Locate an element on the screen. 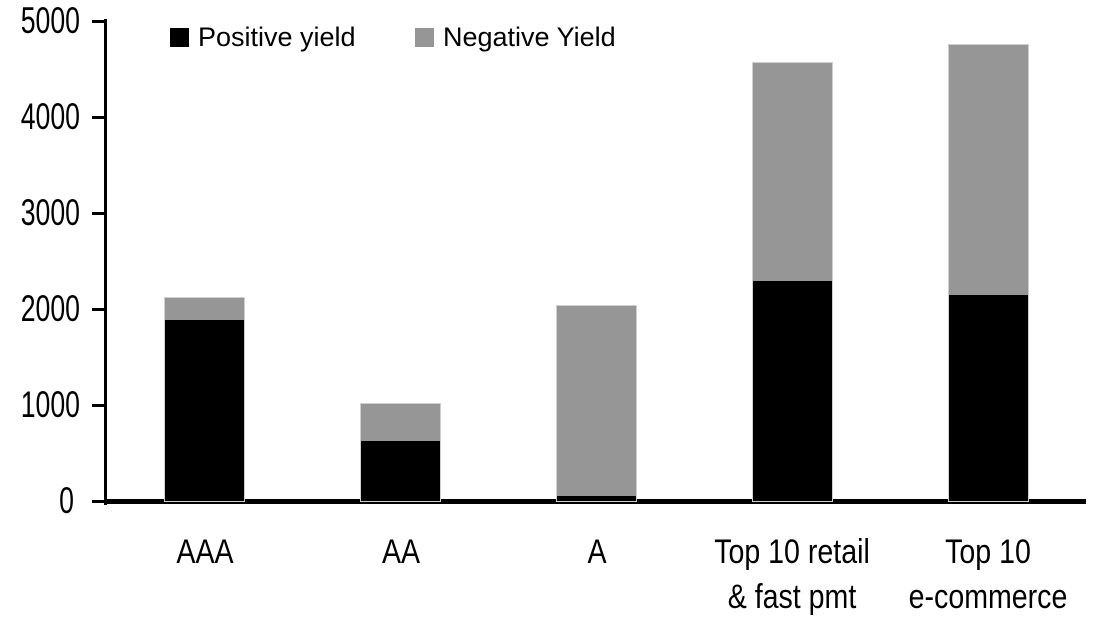 Image resolution: width=1102 pixels, height=618 pixels. bar-segment-positive-aa is located at coordinates (401, 471).